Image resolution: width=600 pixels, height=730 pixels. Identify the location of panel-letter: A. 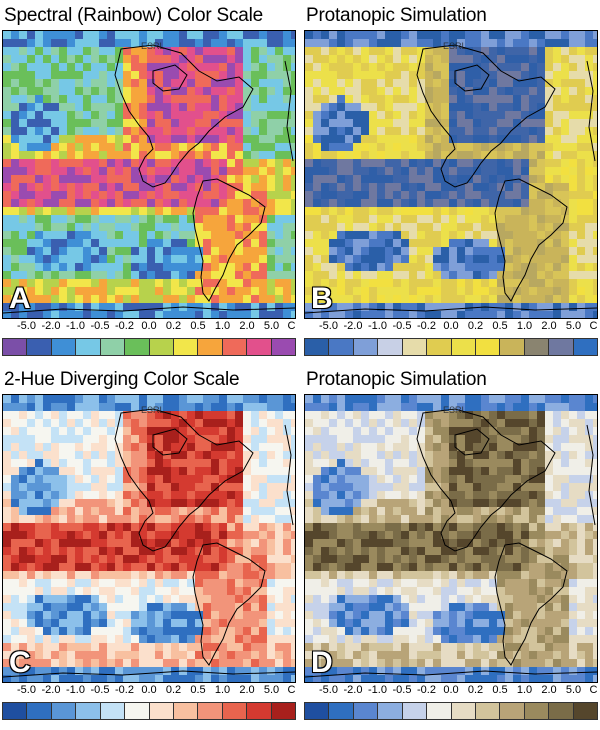
(20, 299).